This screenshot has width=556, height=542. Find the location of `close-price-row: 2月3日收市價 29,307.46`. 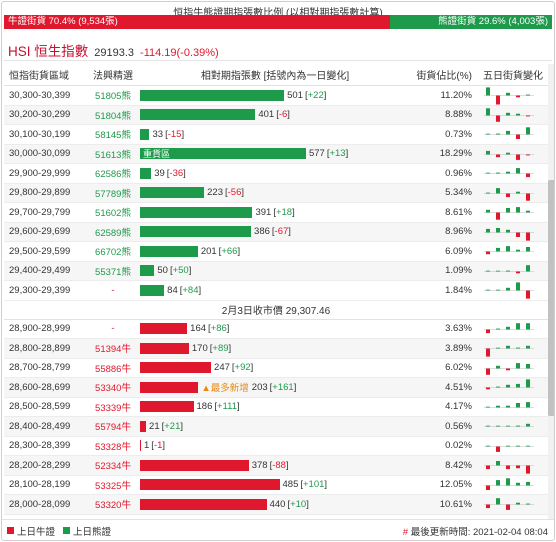

close-price-row: 2月3日收市價 29,307.46 is located at coordinates (276, 310).